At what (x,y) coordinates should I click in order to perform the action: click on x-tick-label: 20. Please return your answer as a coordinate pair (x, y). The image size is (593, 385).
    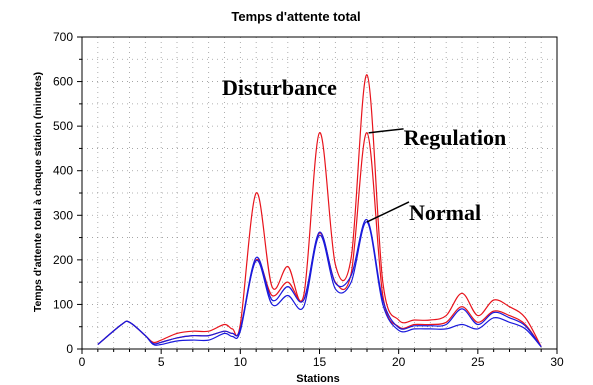
    Looking at the image, I should click on (399, 362).